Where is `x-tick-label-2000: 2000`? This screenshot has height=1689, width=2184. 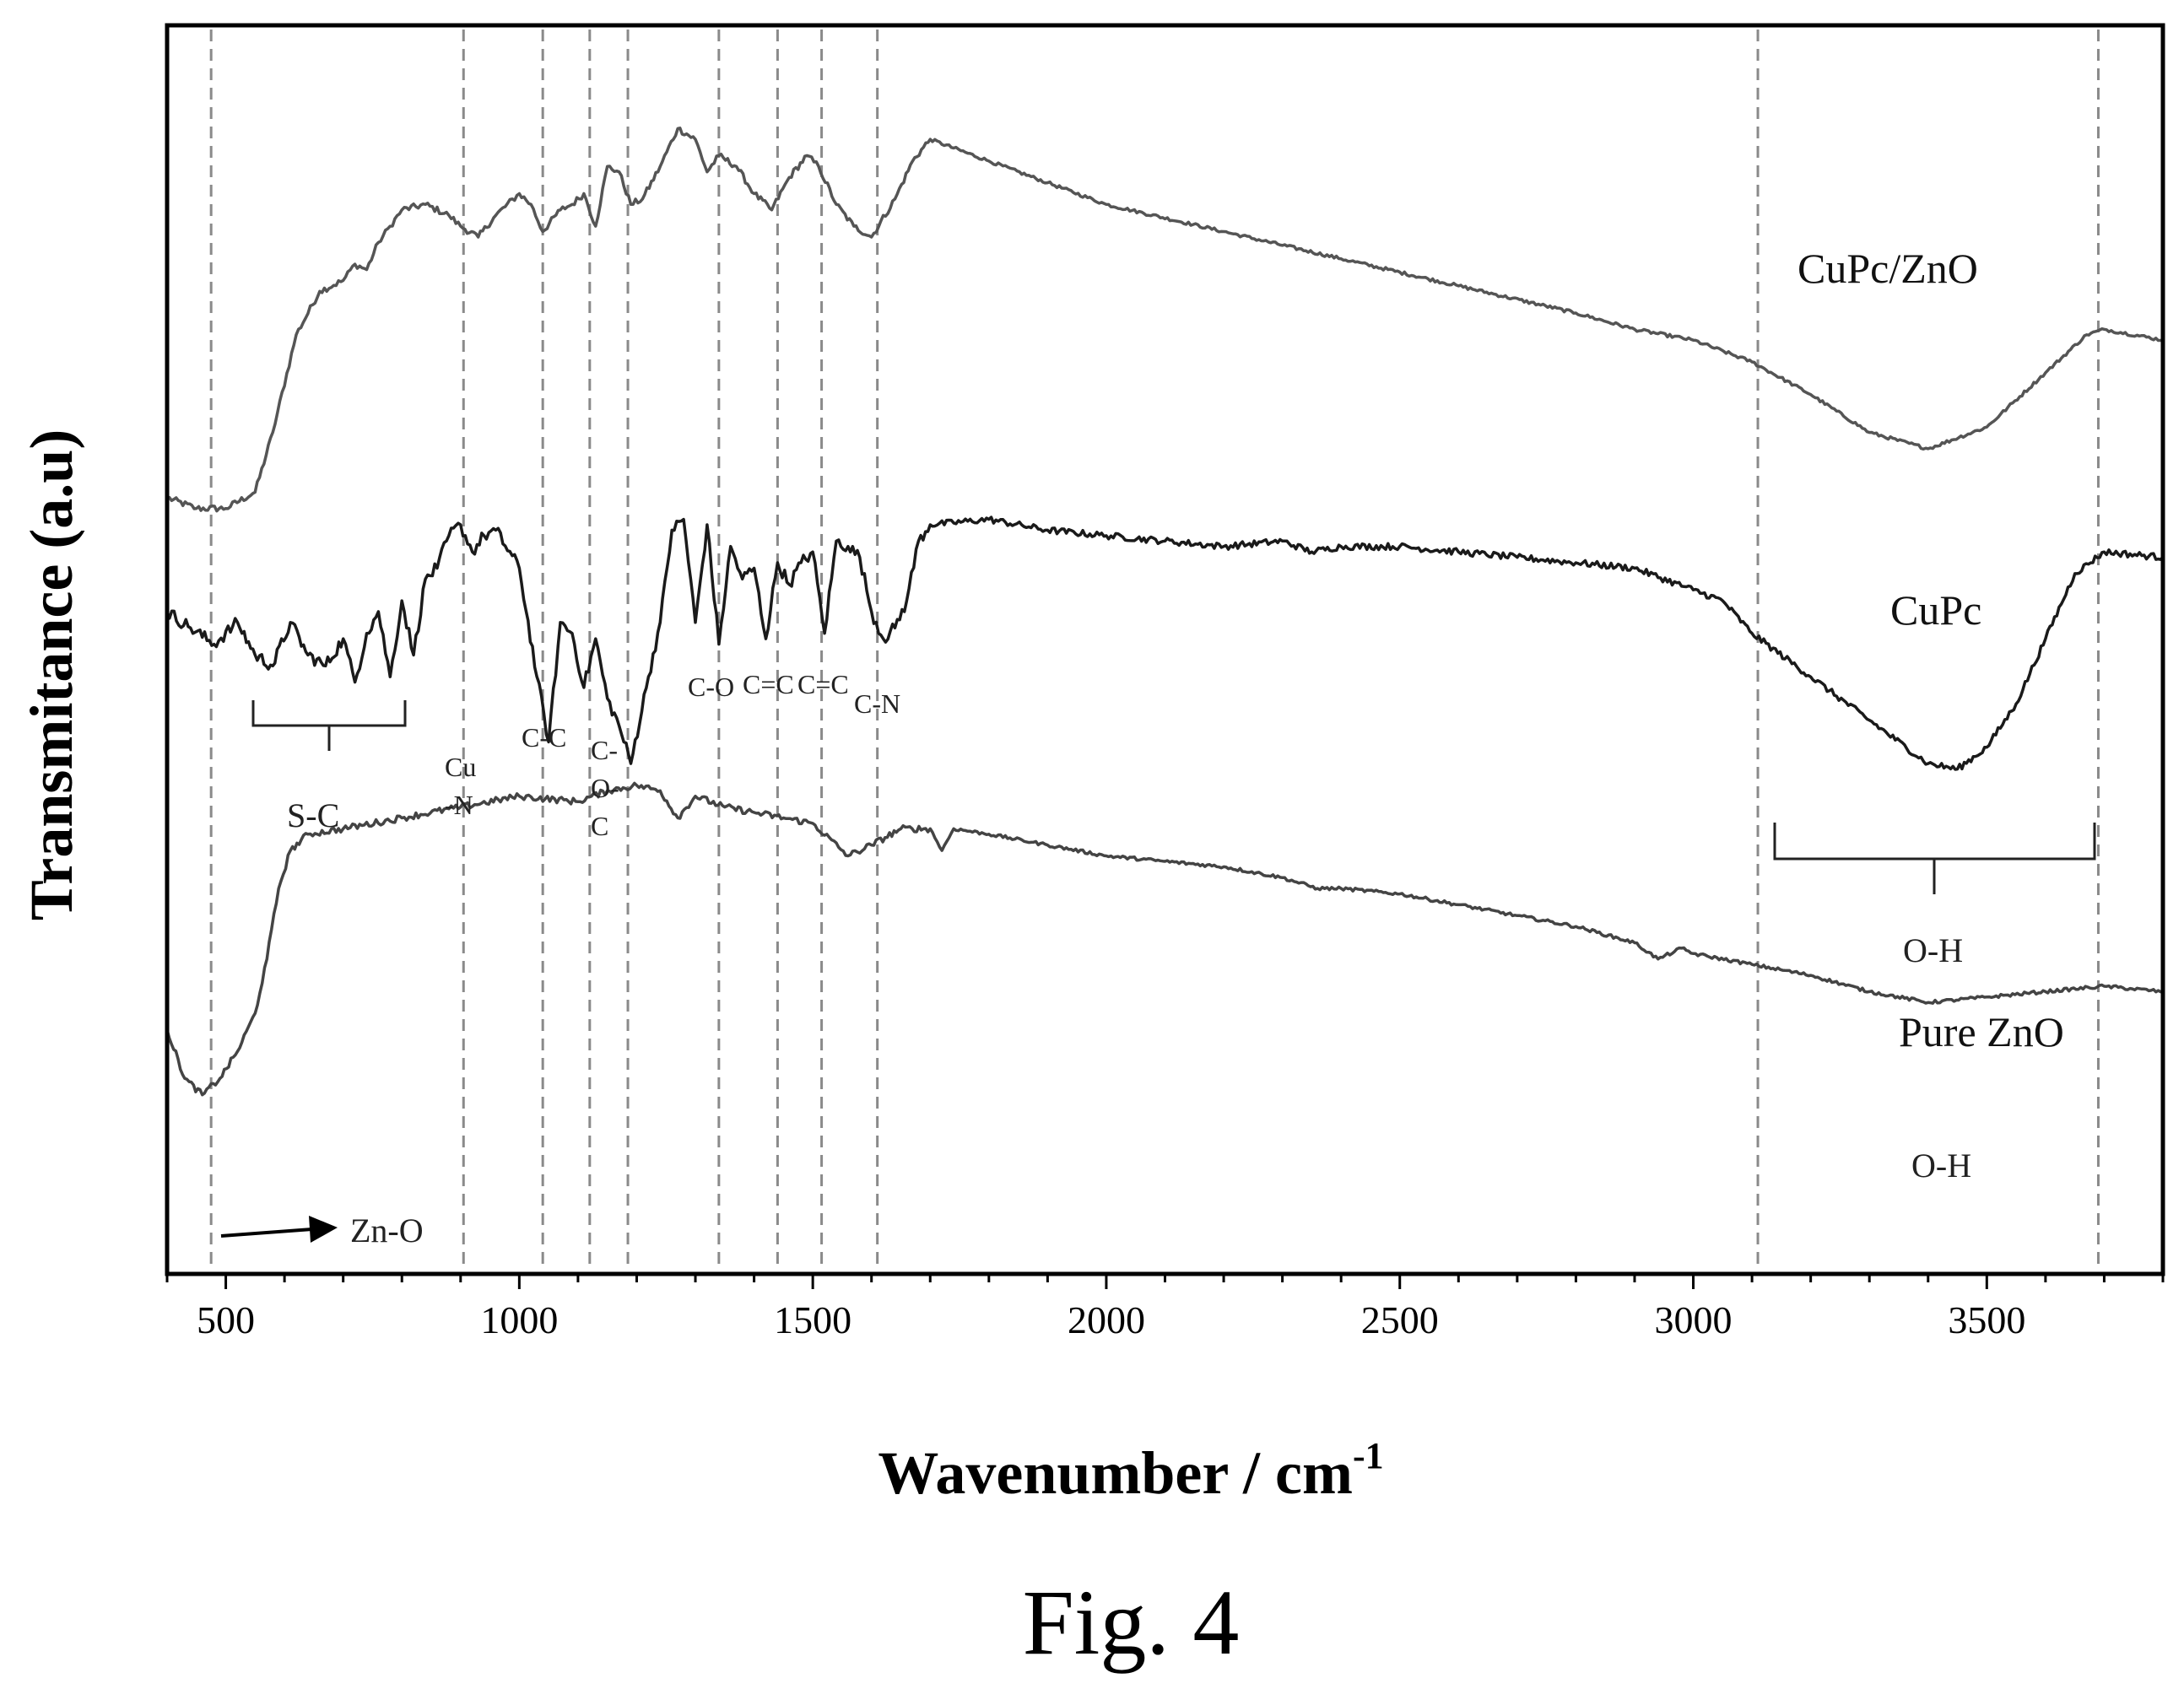 x-tick-label-2000: 2000 is located at coordinates (1106, 1319).